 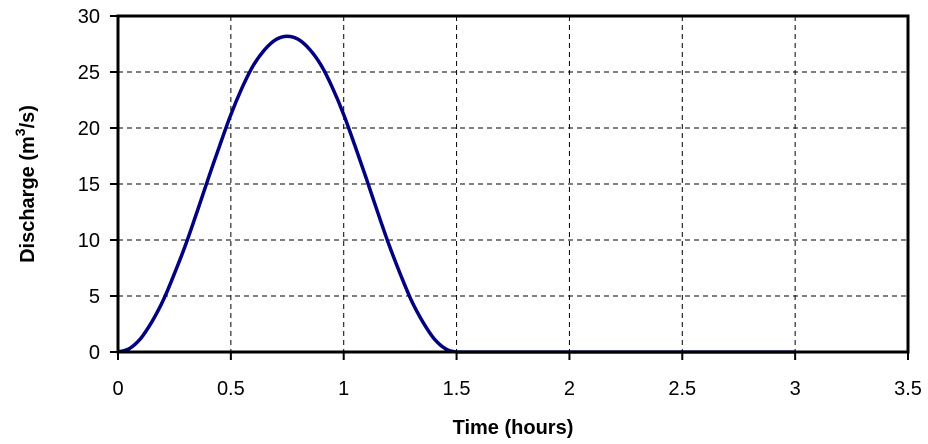 What do you see at coordinates (28, 116) in the screenshot?
I see `y-axis-title-tail: /s)` at bounding box center [28, 116].